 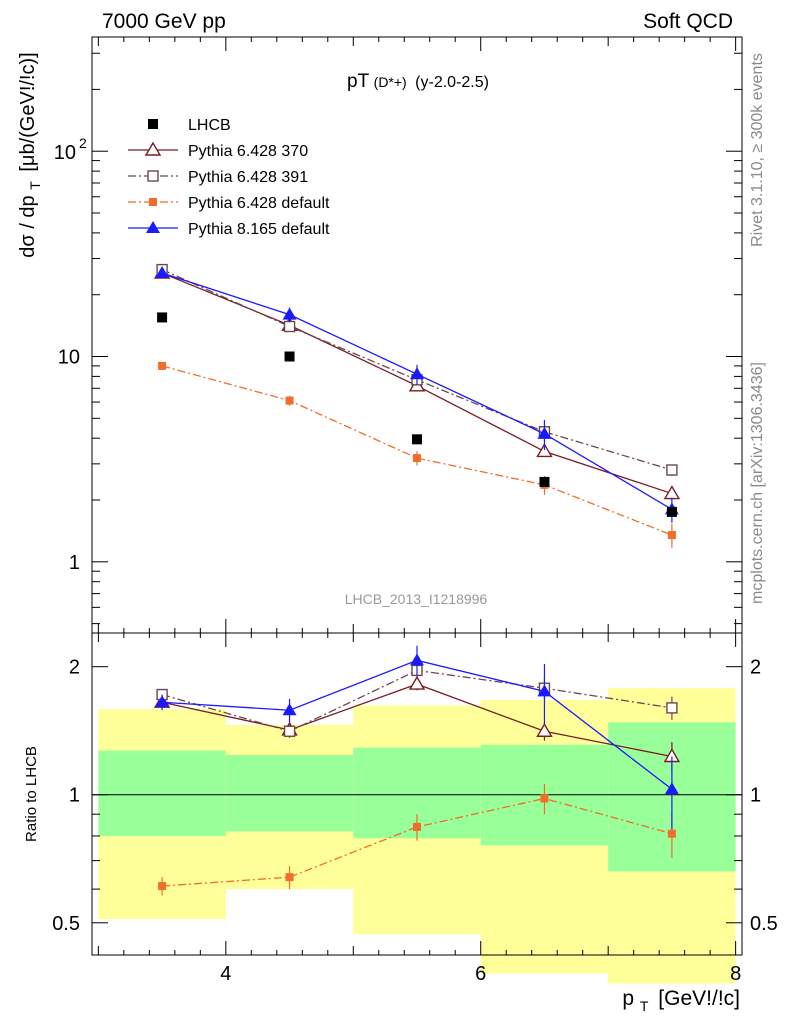 I want to click on plot-title-main: pT, so click(x=358, y=81).